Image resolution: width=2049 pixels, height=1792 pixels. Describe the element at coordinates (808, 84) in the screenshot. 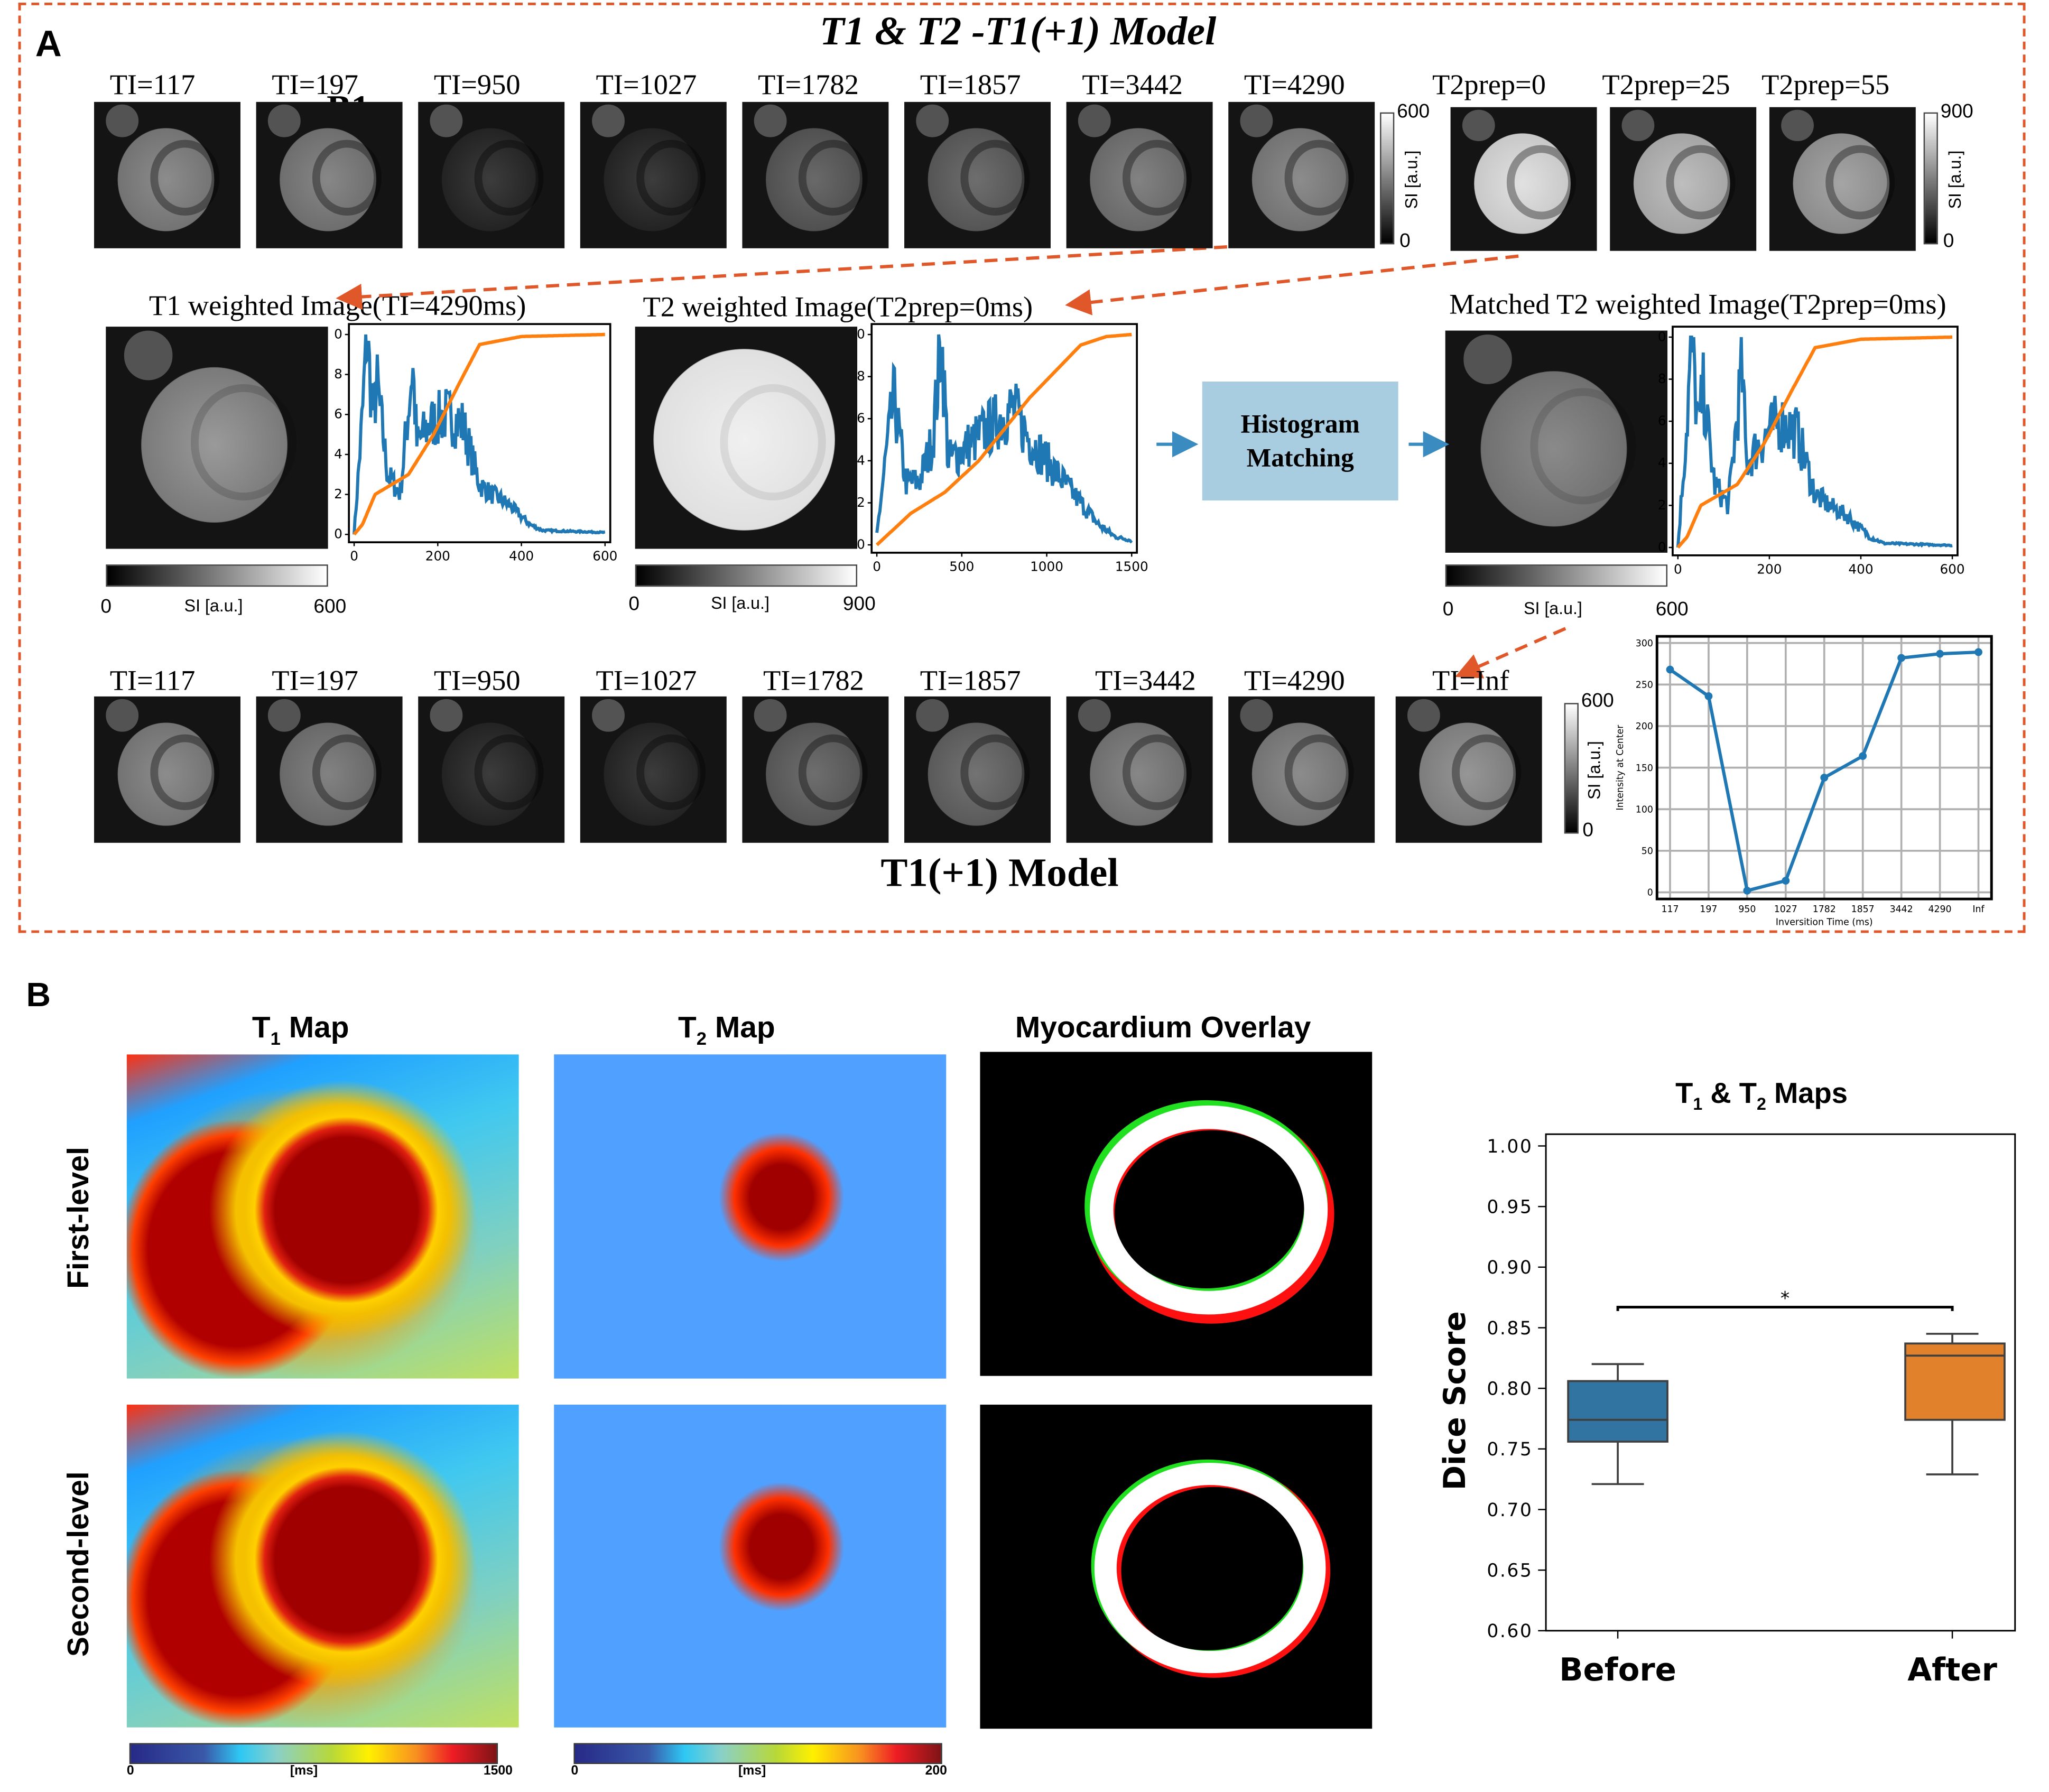

I see `row1-ti-label: TI=1782` at that location.